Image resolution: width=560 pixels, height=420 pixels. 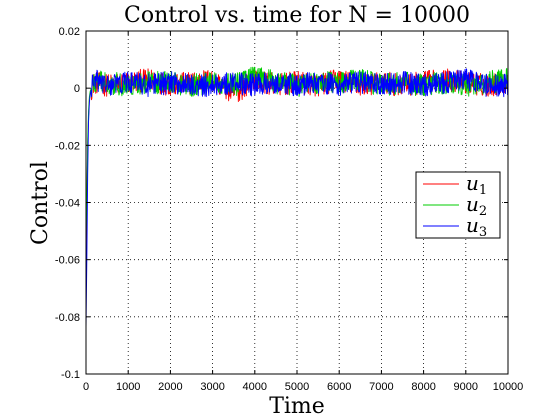 What do you see at coordinates (77, 89) in the screenshot?
I see `y-tick-label: 0` at bounding box center [77, 89].